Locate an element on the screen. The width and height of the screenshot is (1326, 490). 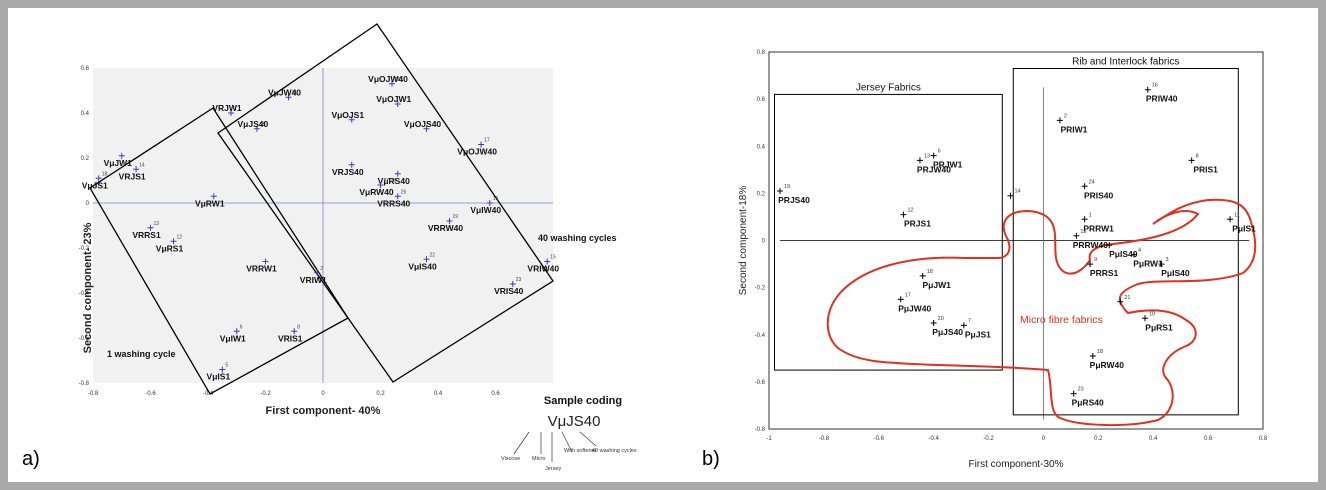
point-label-b: PRRW1 is located at coordinates (1098, 228).